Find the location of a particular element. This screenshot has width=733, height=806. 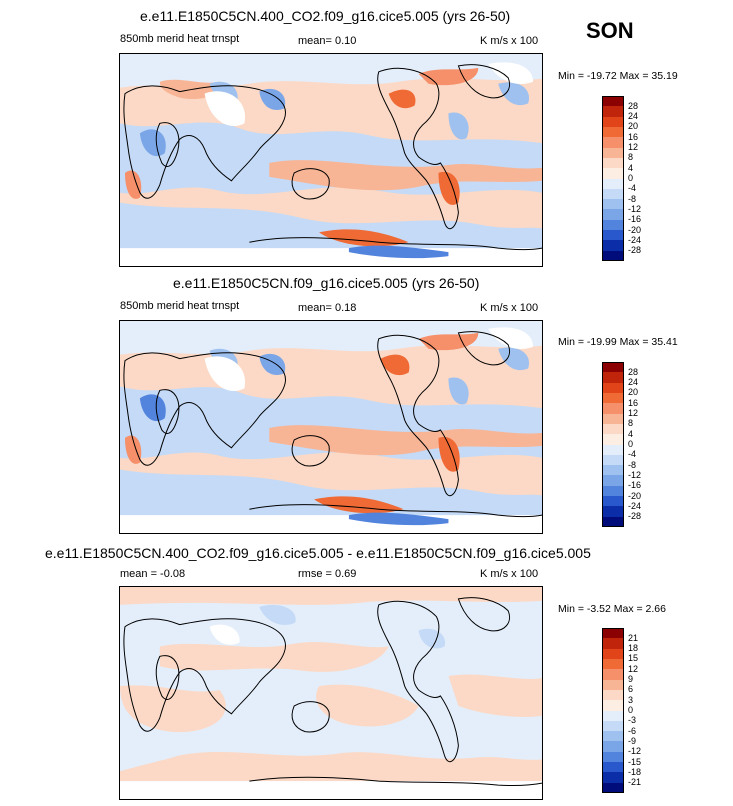

panel-3-center-label: rmse = 0.69 is located at coordinates (327, 574).